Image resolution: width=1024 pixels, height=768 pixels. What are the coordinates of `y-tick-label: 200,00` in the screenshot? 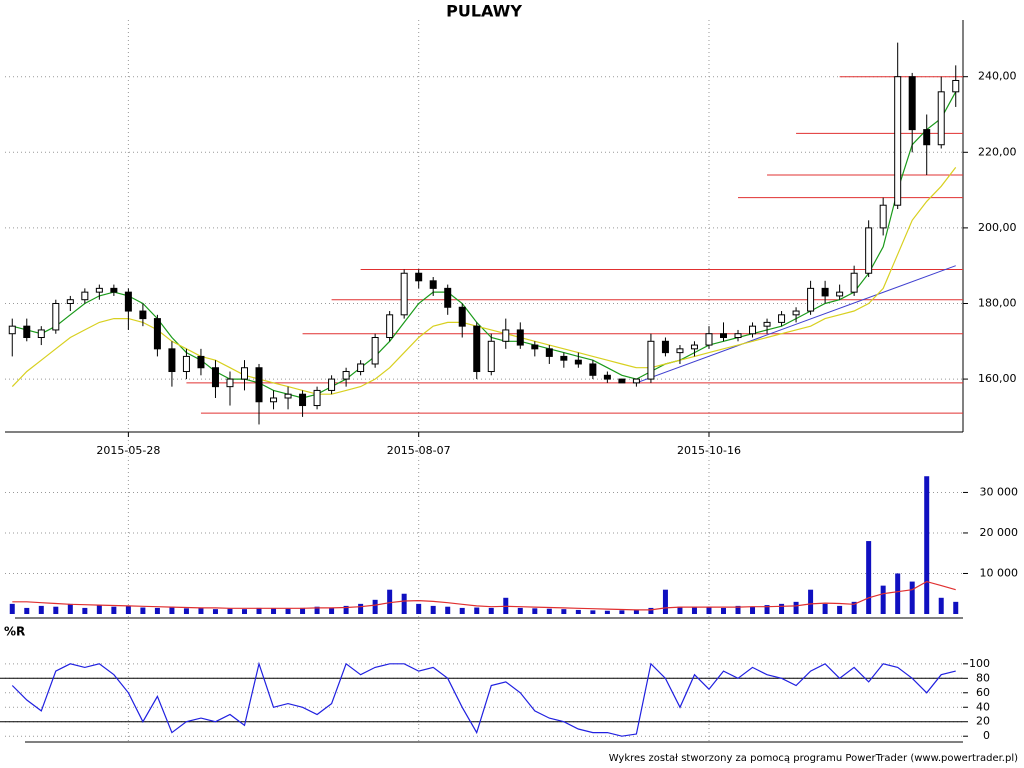 It's located at (997, 227).